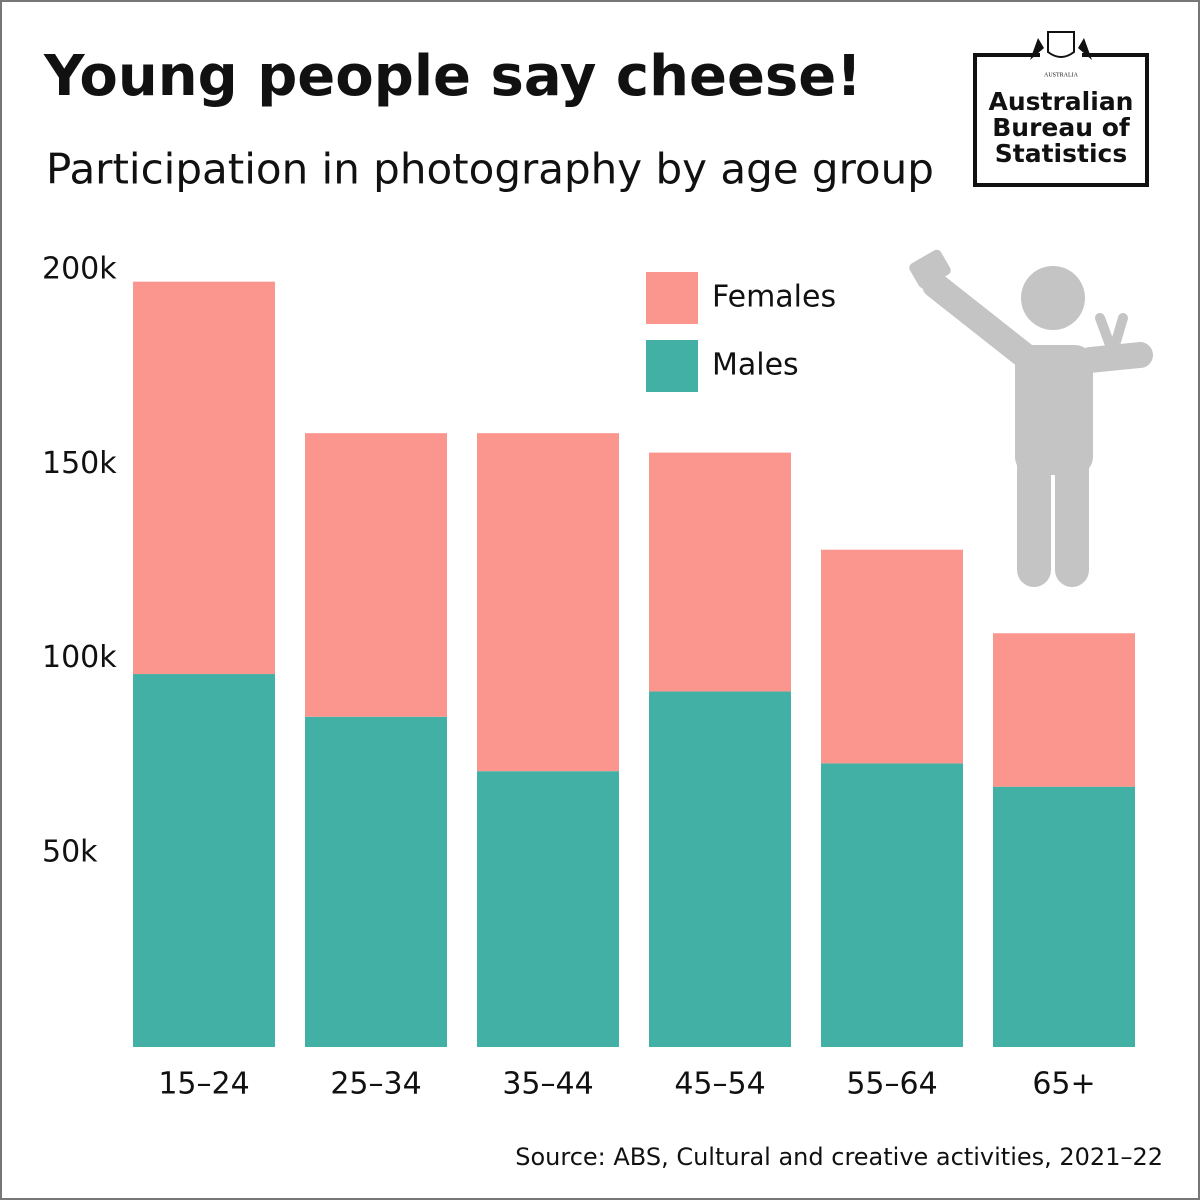 The image size is (1200, 1200). I want to click on x-tick-label: 65+, so click(1063, 1084).